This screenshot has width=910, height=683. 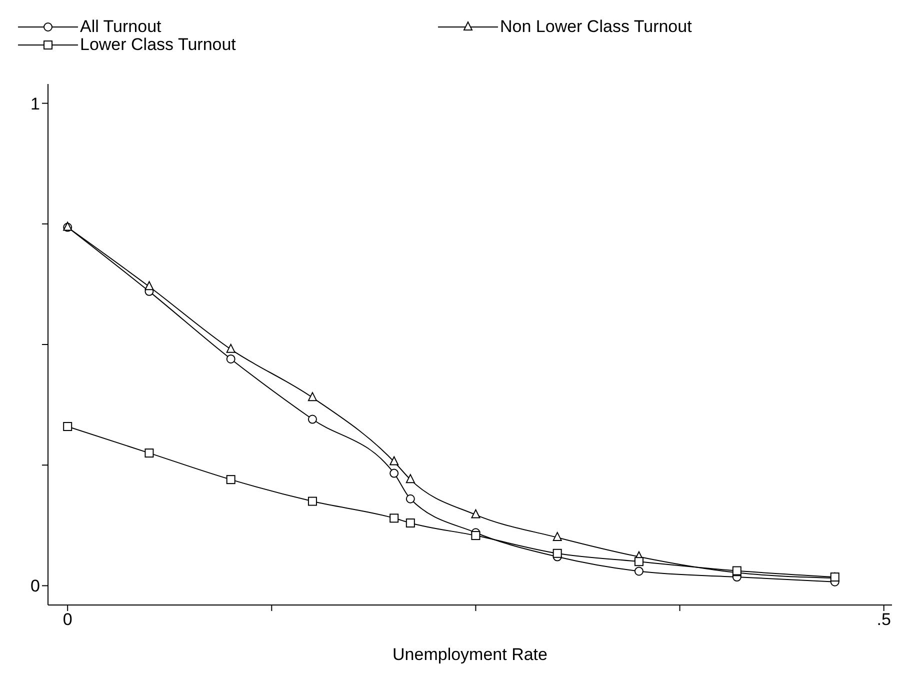 What do you see at coordinates (596, 26) in the screenshot?
I see `legend-label: Non Lower Class Turnout` at bounding box center [596, 26].